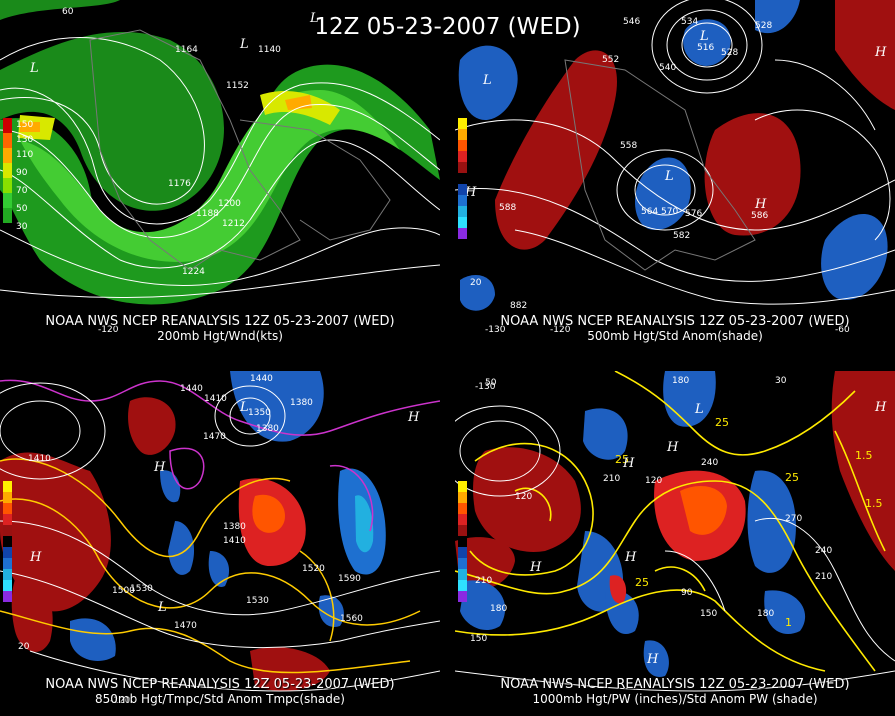 This screenshot has height=716, width=895. I want to click on svg-text: 270, so click(793, 519).